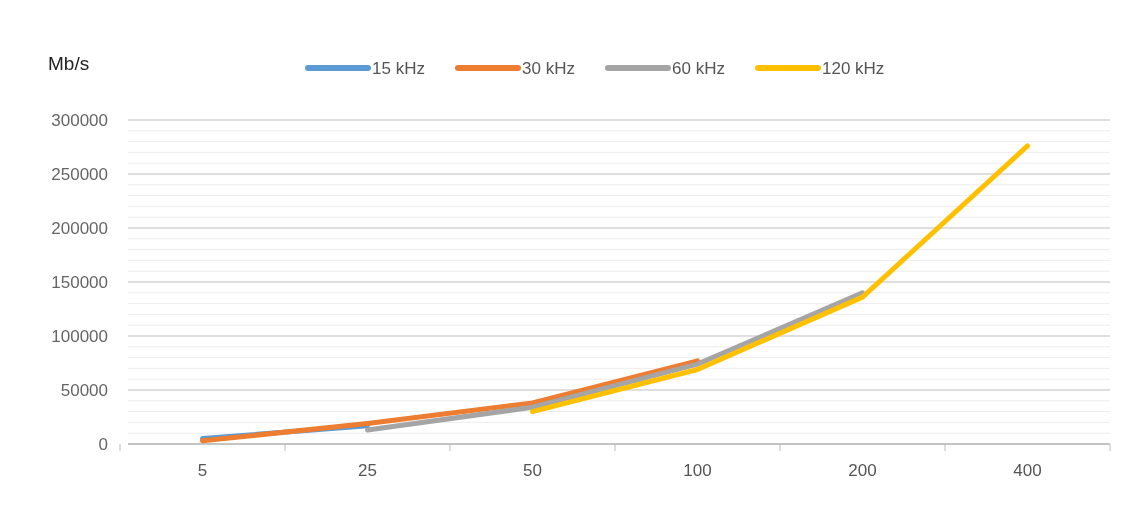  Describe the element at coordinates (103, 444) in the screenshot. I see `y-tick-label: 0` at that location.